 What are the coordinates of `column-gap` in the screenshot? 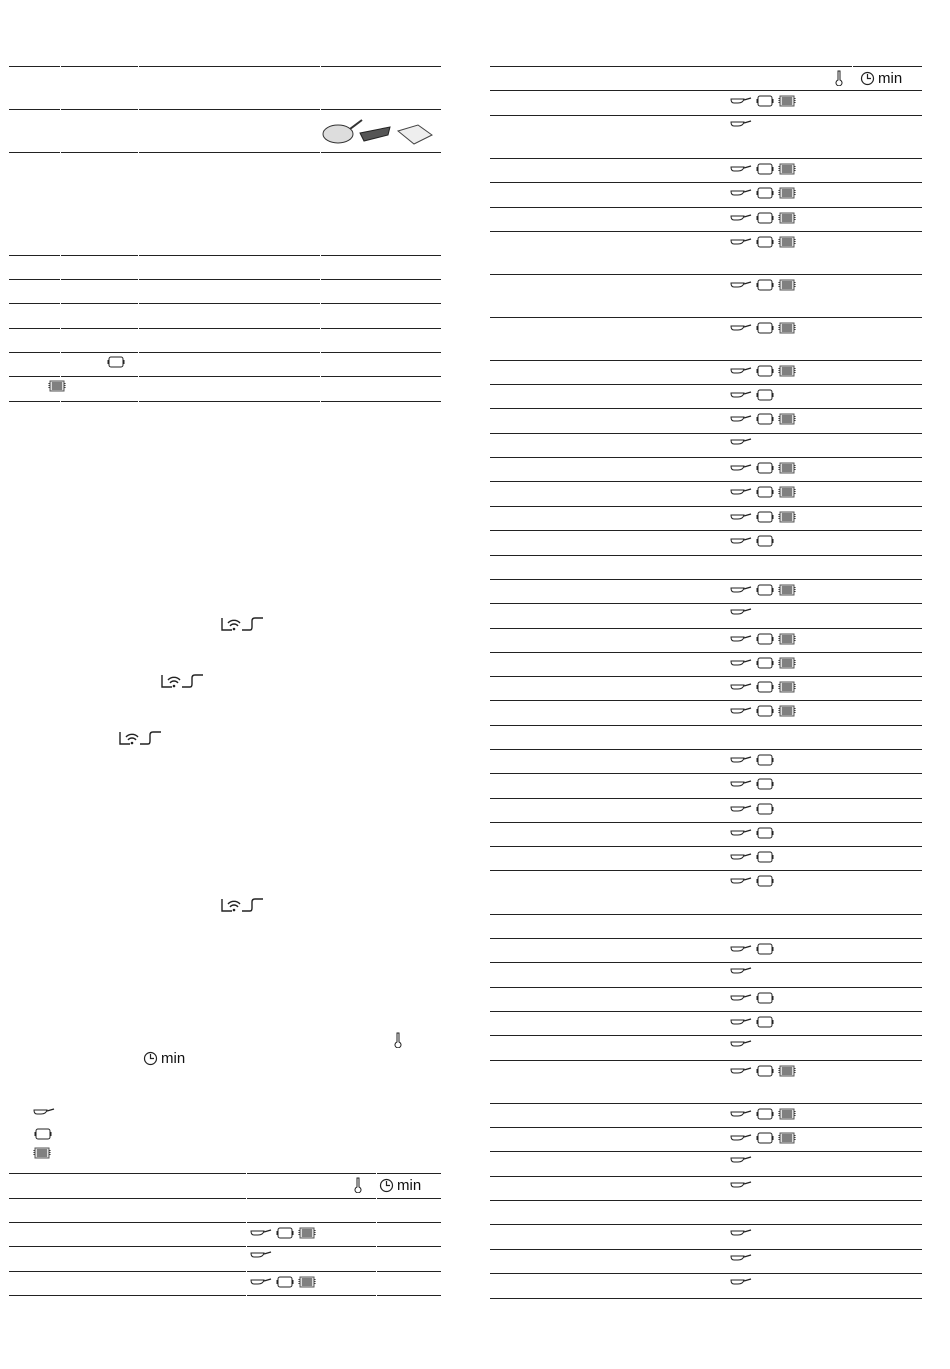 It's located at (376, 1235).